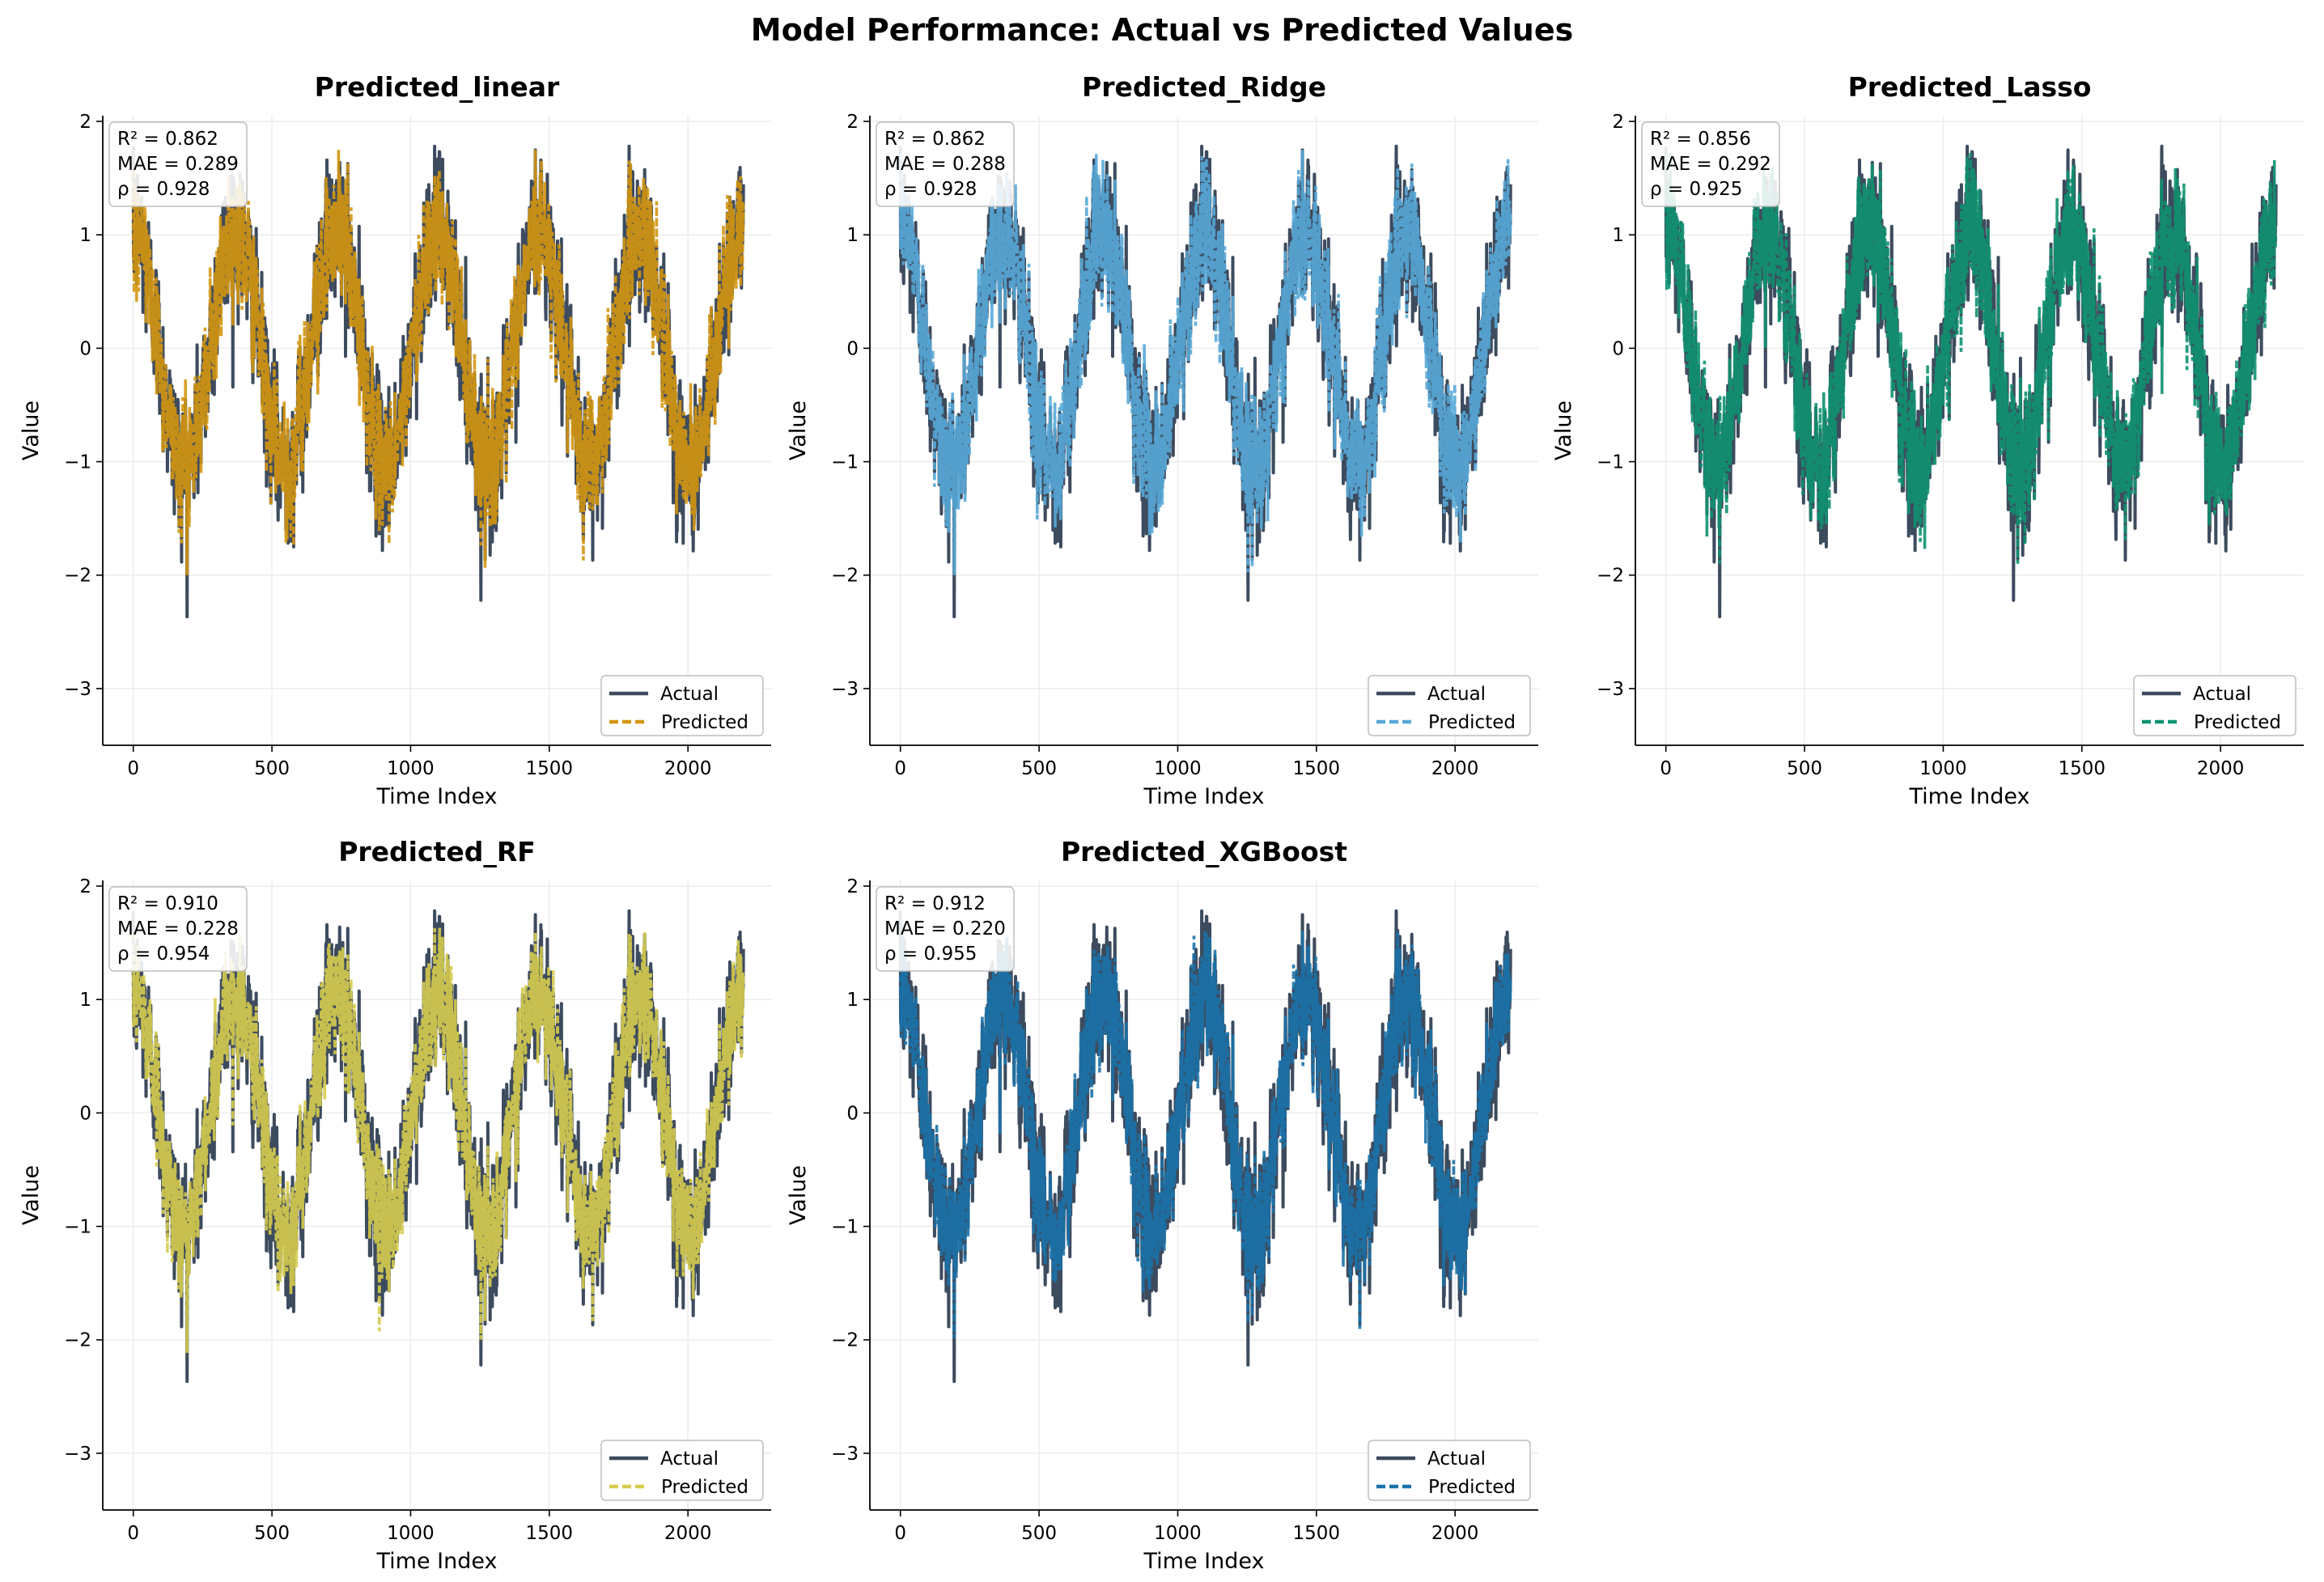 The height and width of the screenshot is (1582, 2324). I want to click on subplot-title: Predicted_Ridge, so click(1204, 87).